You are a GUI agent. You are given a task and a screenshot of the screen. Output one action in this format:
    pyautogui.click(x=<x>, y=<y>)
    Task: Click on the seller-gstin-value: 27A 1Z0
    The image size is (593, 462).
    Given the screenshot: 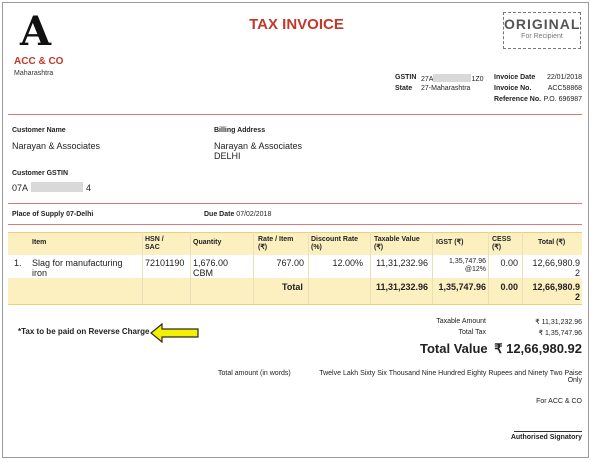 What is the action you would take?
    pyautogui.click(x=452, y=78)
    